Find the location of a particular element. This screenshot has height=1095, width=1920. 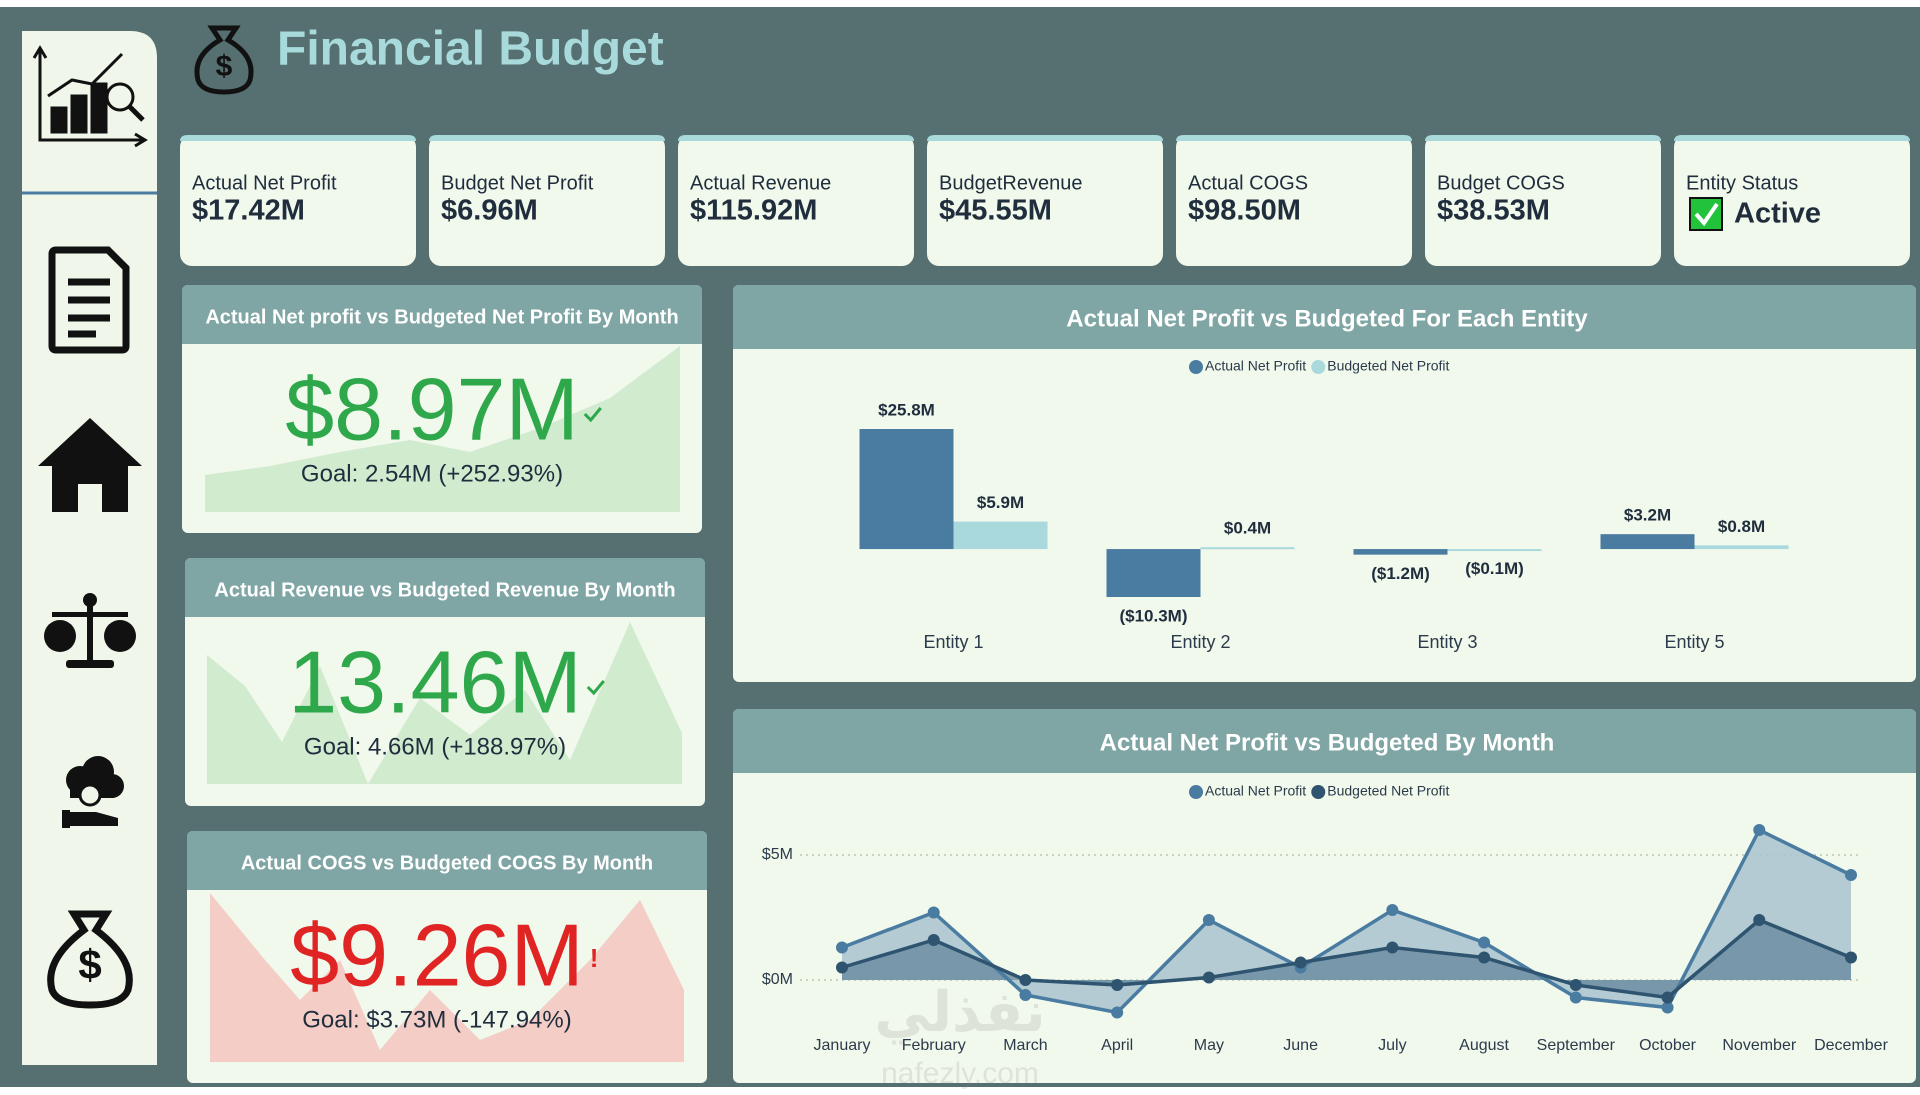

x-tick-label: November is located at coordinates (1759, 1045).